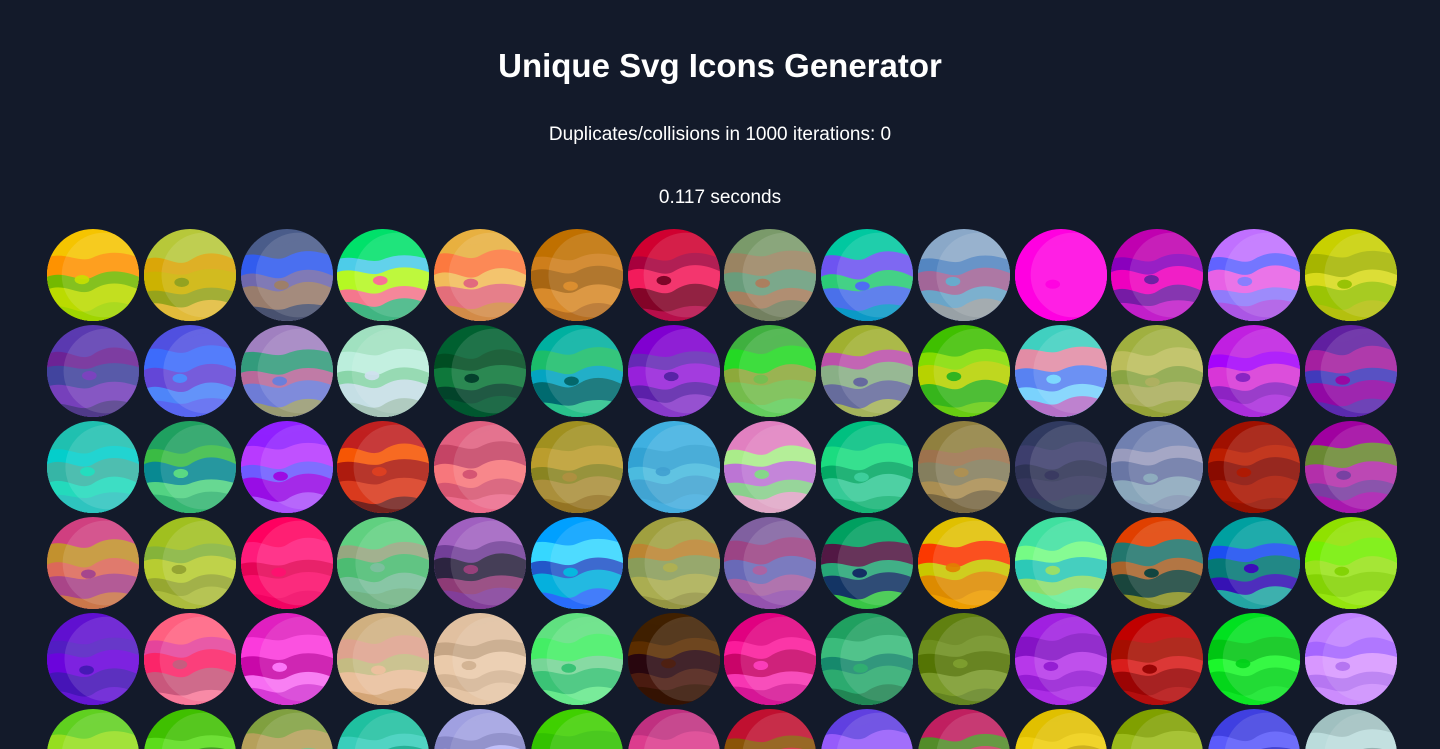 This screenshot has width=1440, height=749. What do you see at coordinates (720, 65) in the screenshot?
I see `page-title: Unique Svg Icons Generator` at bounding box center [720, 65].